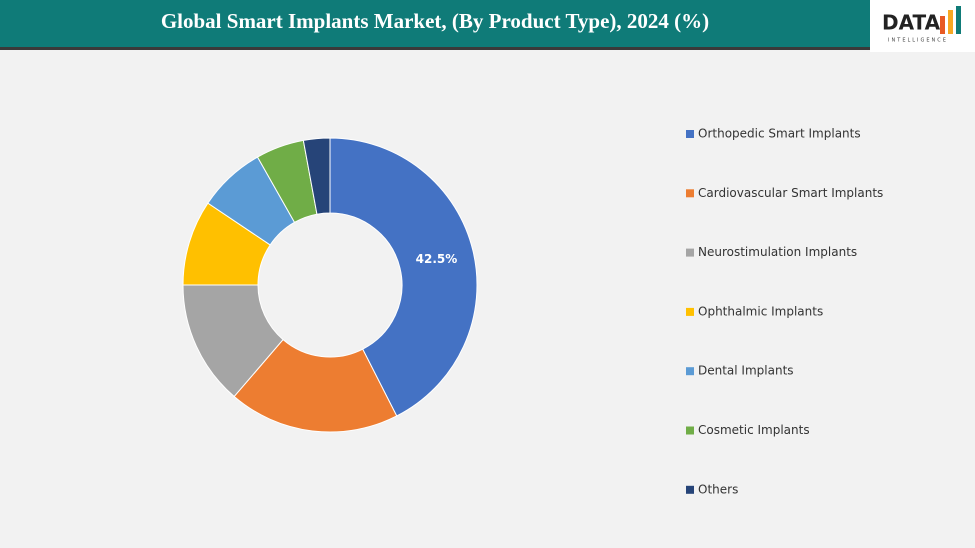 The height and width of the screenshot is (548, 975). What do you see at coordinates (718, 489) in the screenshot?
I see `legend-label: Others` at bounding box center [718, 489].